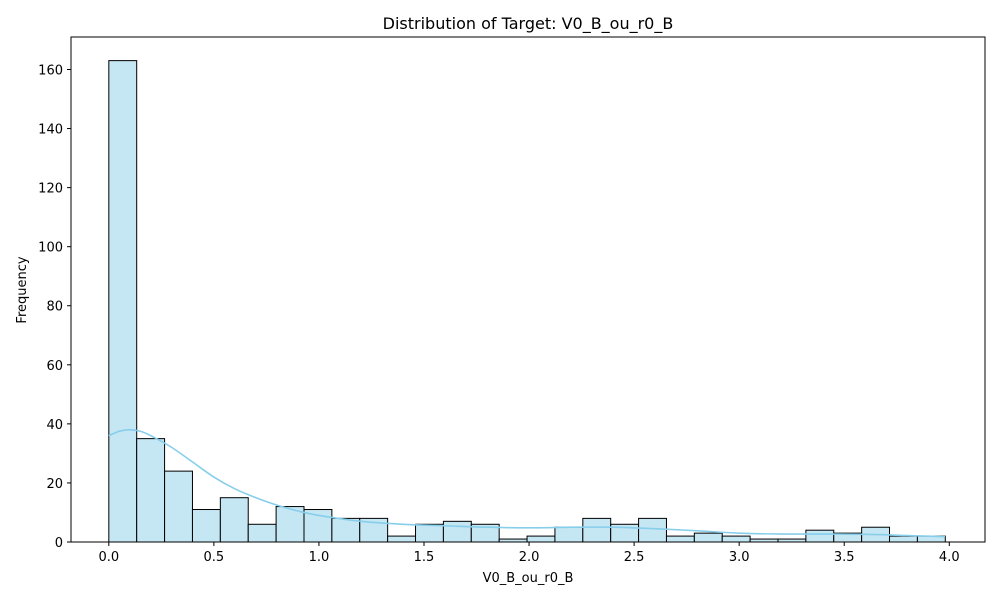 The width and height of the screenshot is (1000, 600). What do you see at coordinates (50, 70) in the screenshot?
I see `y-tick-label: 160` at bounding box center [50, 70].